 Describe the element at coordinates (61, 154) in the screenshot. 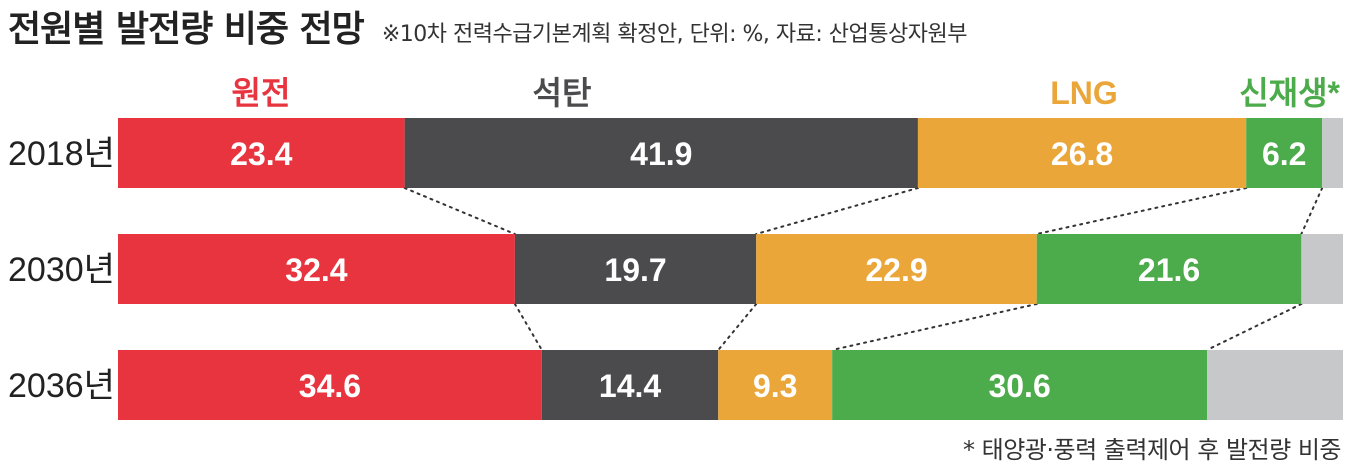

I see `category-label: 2018년` at that location.